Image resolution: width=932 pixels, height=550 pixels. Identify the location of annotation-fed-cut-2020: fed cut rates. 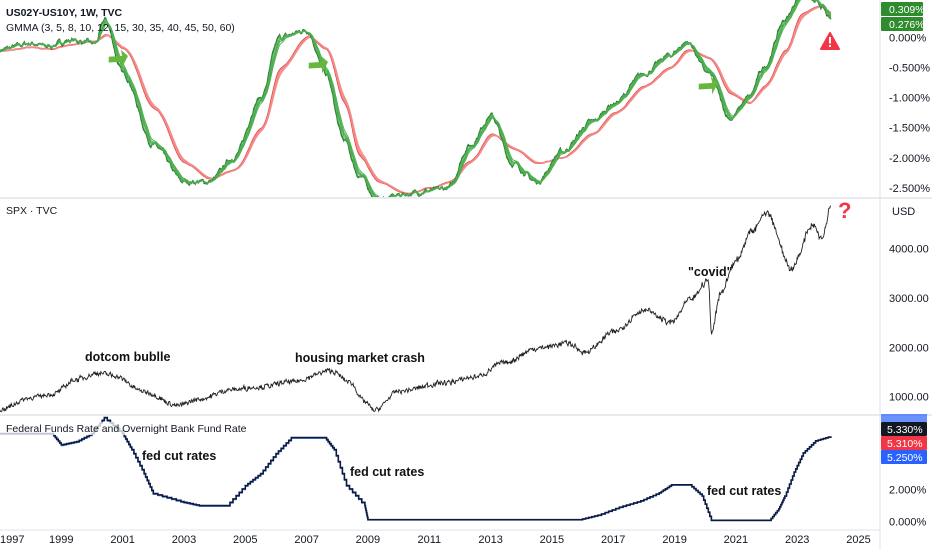
(744, 491).